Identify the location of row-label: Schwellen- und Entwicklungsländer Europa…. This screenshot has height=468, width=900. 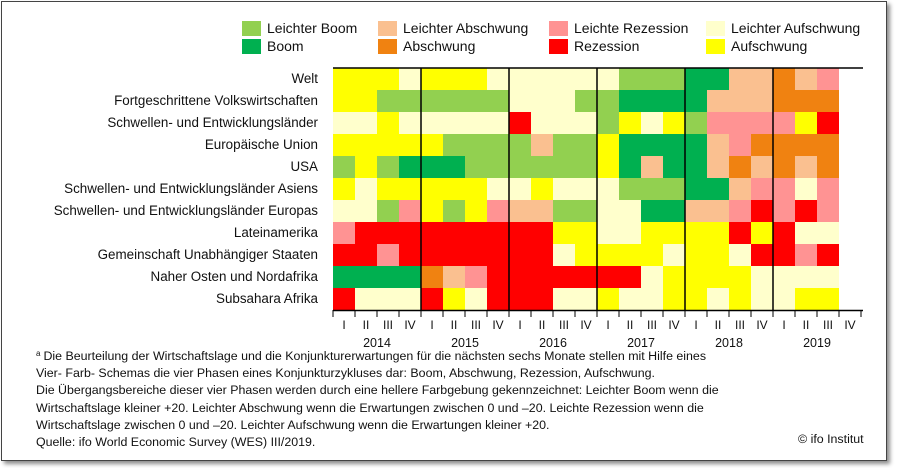
(186, 210).